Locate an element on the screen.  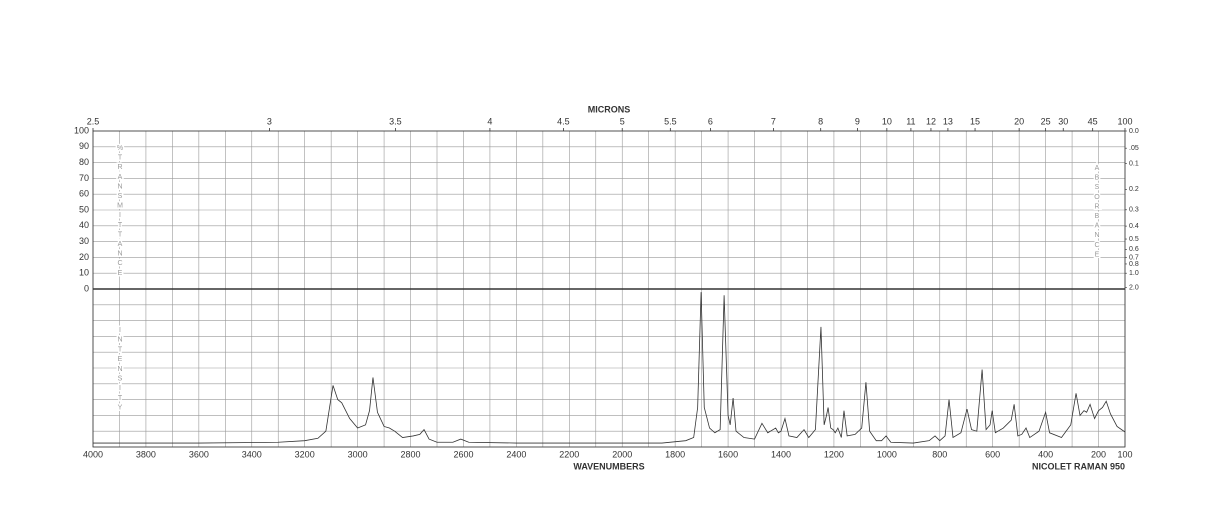
x-tick-label: 2400 is located at coordinates (516, 454).